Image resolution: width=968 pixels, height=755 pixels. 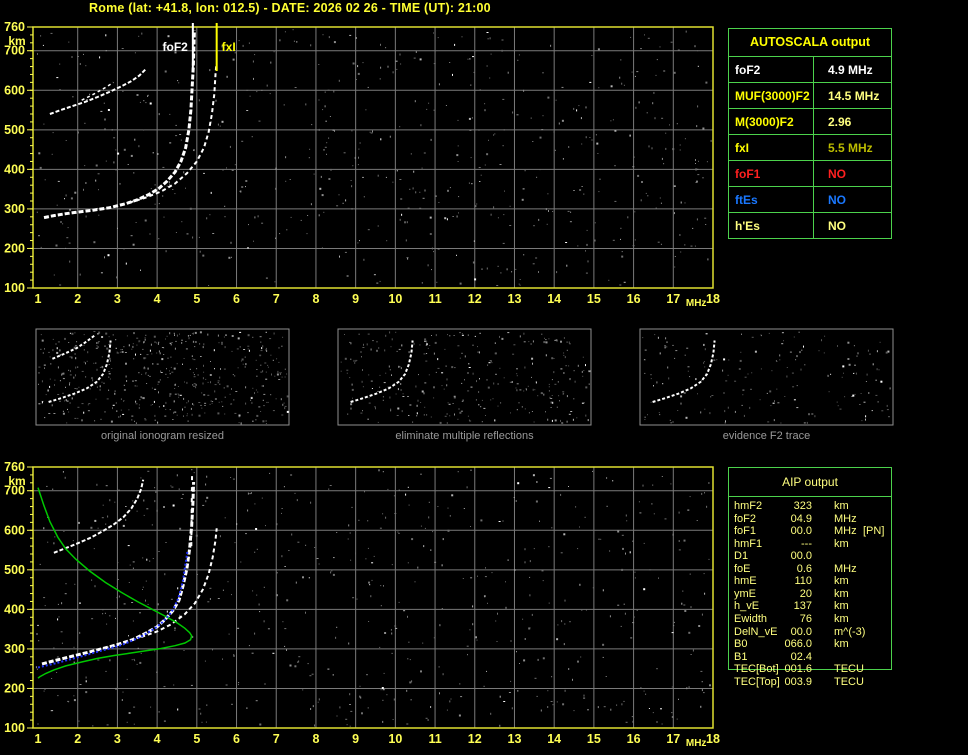 What do you see at coordinates (810, 544) in the screenshot?
I see `aip-row-hmF1: hmF1 --- km` at bounding box center [810, 544].